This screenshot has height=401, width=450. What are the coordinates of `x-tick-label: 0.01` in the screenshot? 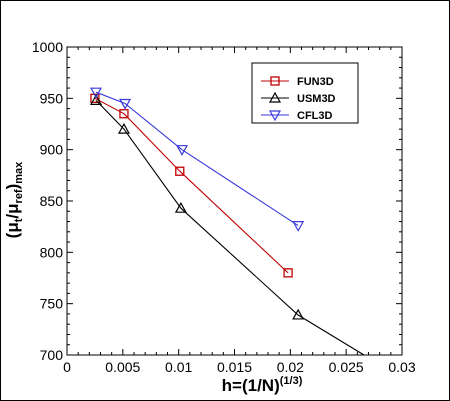 It's located at (178, 367).